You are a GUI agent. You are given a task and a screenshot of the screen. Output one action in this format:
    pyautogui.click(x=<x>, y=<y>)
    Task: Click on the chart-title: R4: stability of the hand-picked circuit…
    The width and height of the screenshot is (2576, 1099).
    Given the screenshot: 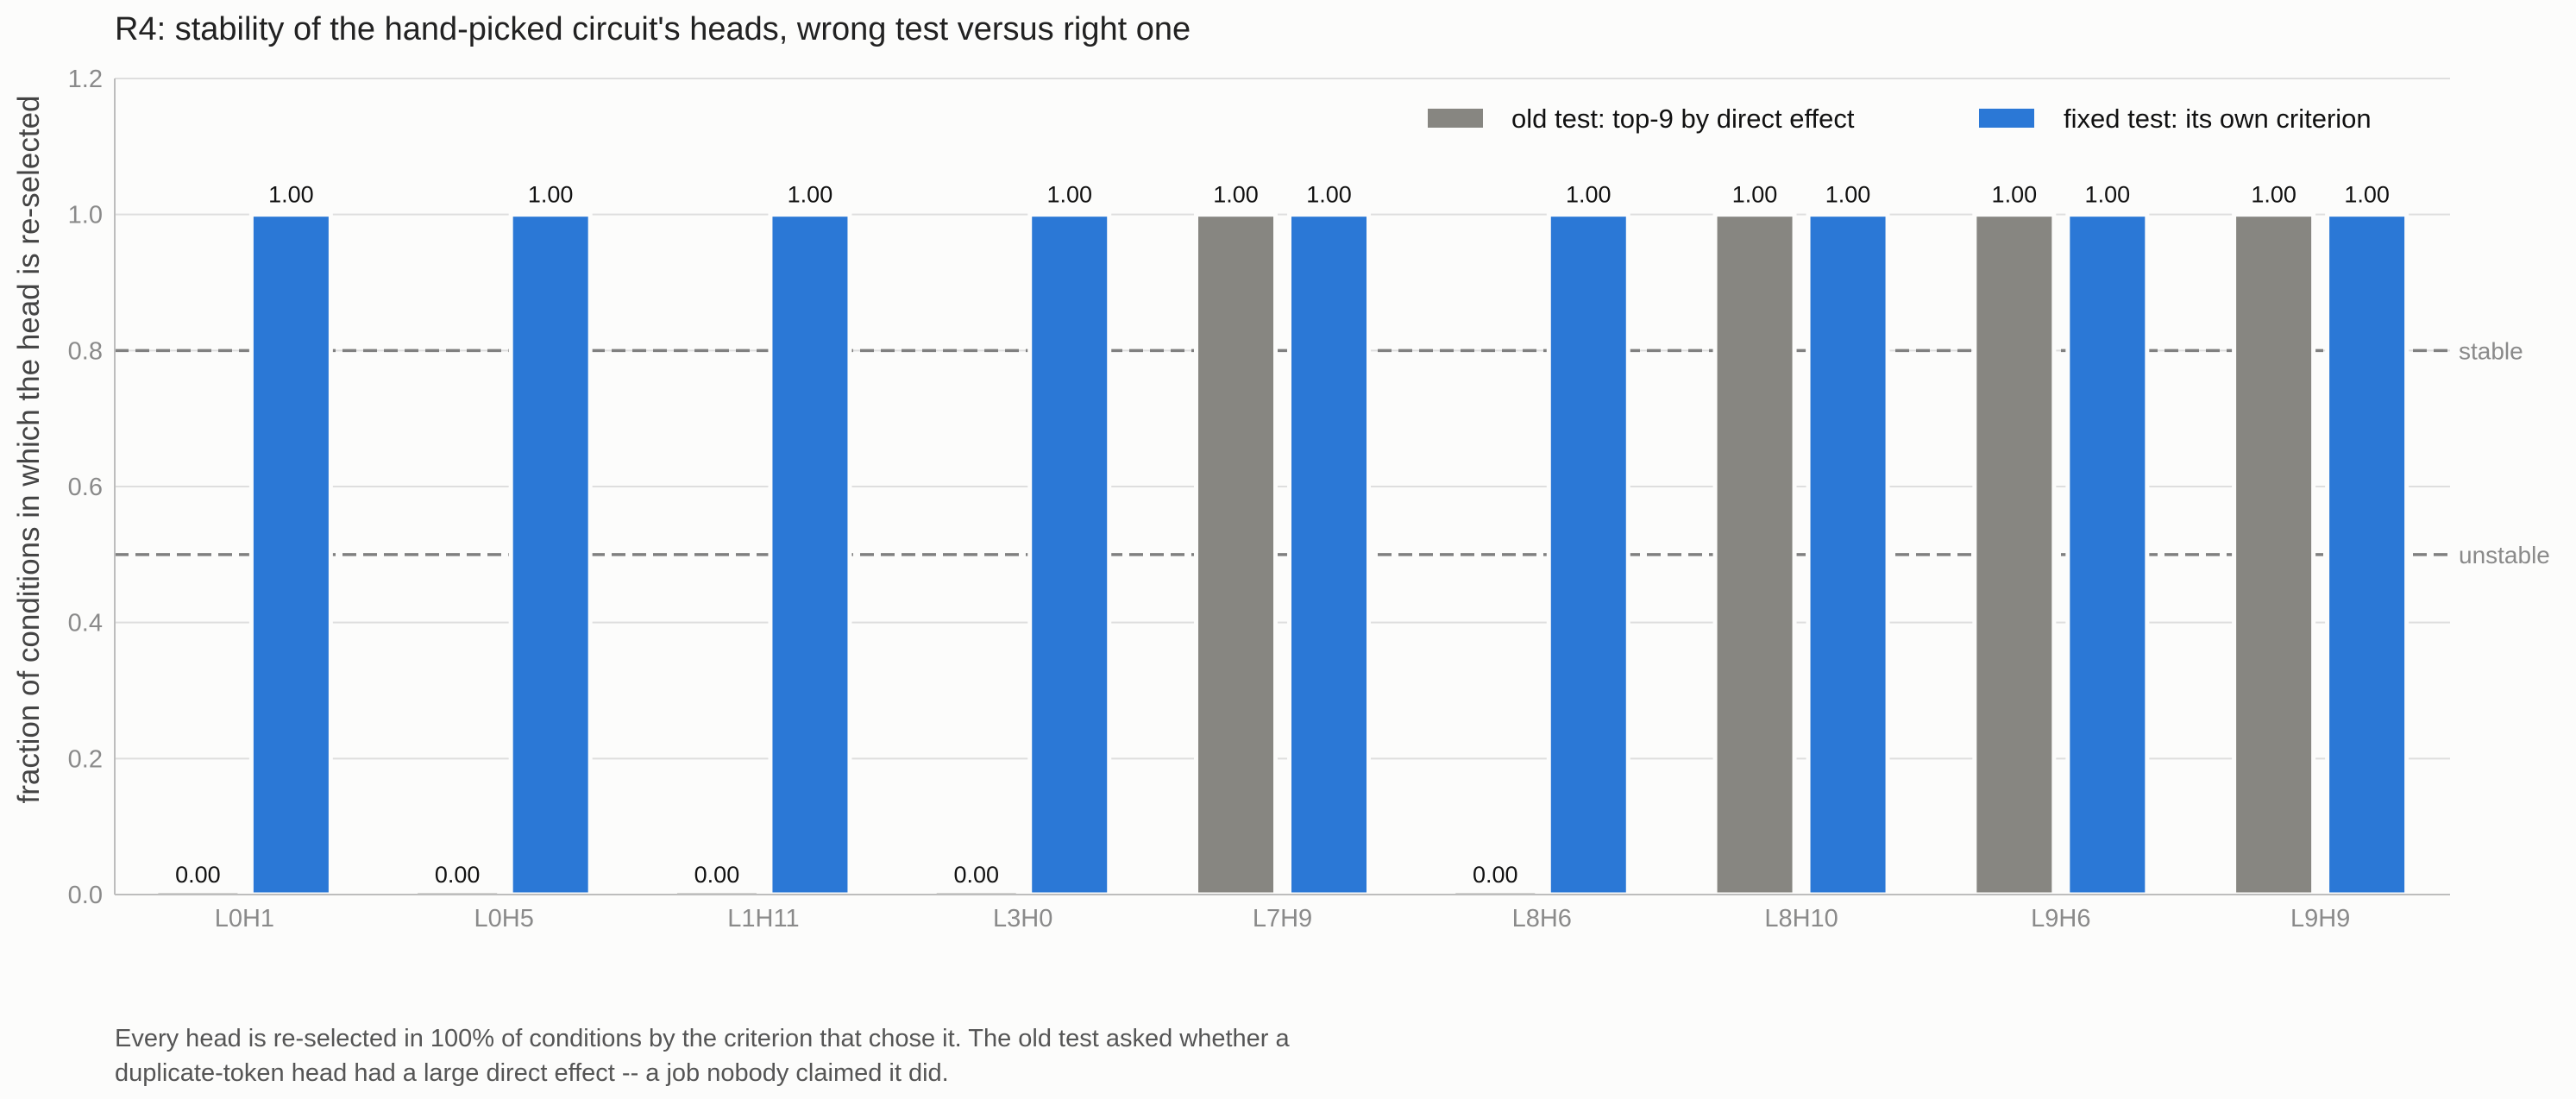 What is the action you would take?
    pyautogui.click(x=653, y=29)
    